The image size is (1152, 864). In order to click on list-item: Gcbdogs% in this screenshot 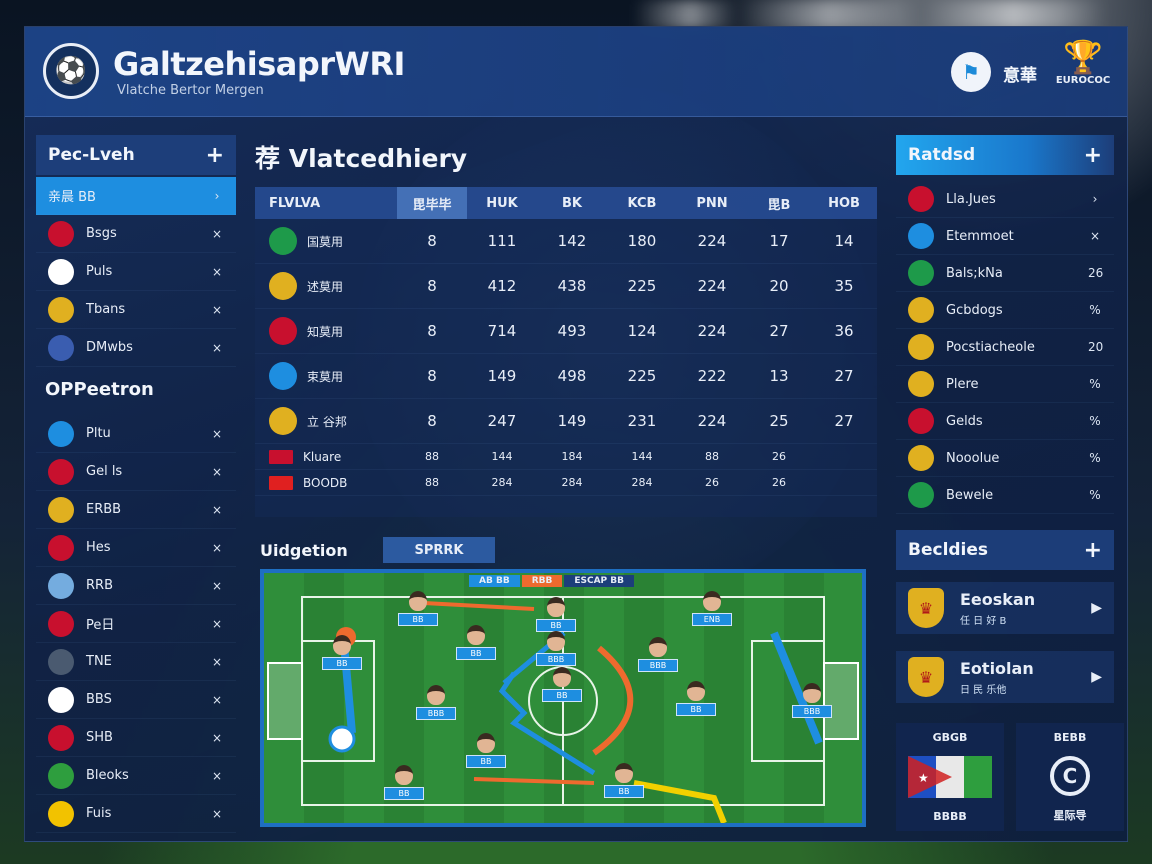, I will do `click(1005, 310)`.